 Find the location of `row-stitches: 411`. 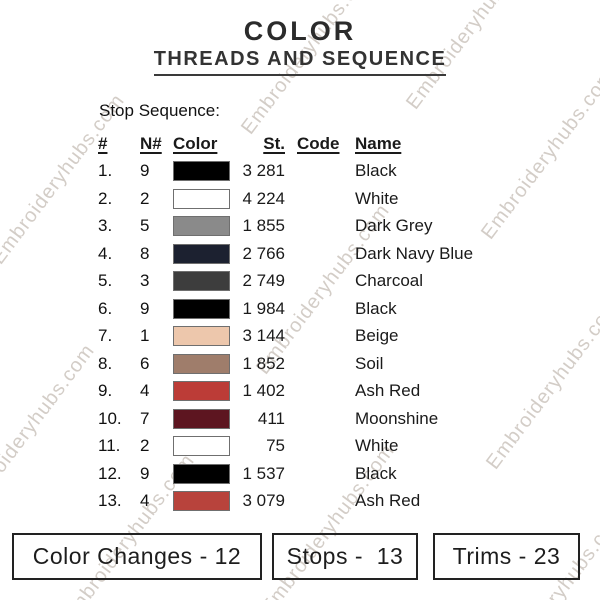

row-stitches: 411 is located at coordinates (271, 418).